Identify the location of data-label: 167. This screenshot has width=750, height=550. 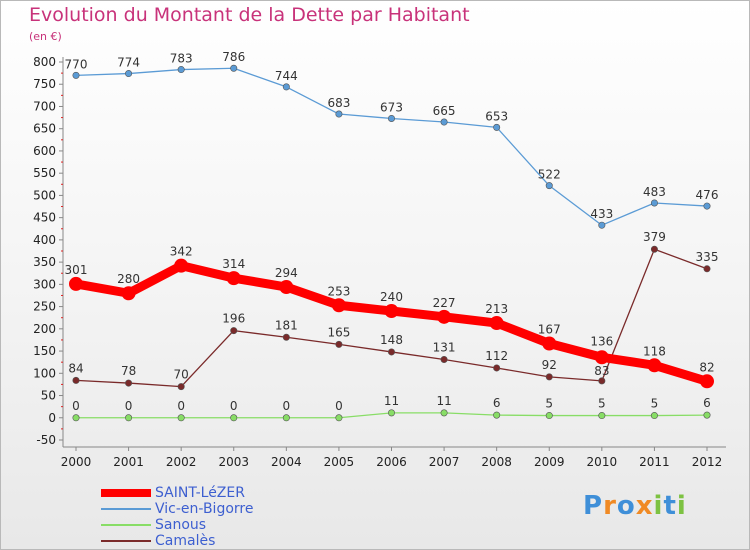
(549, 329).